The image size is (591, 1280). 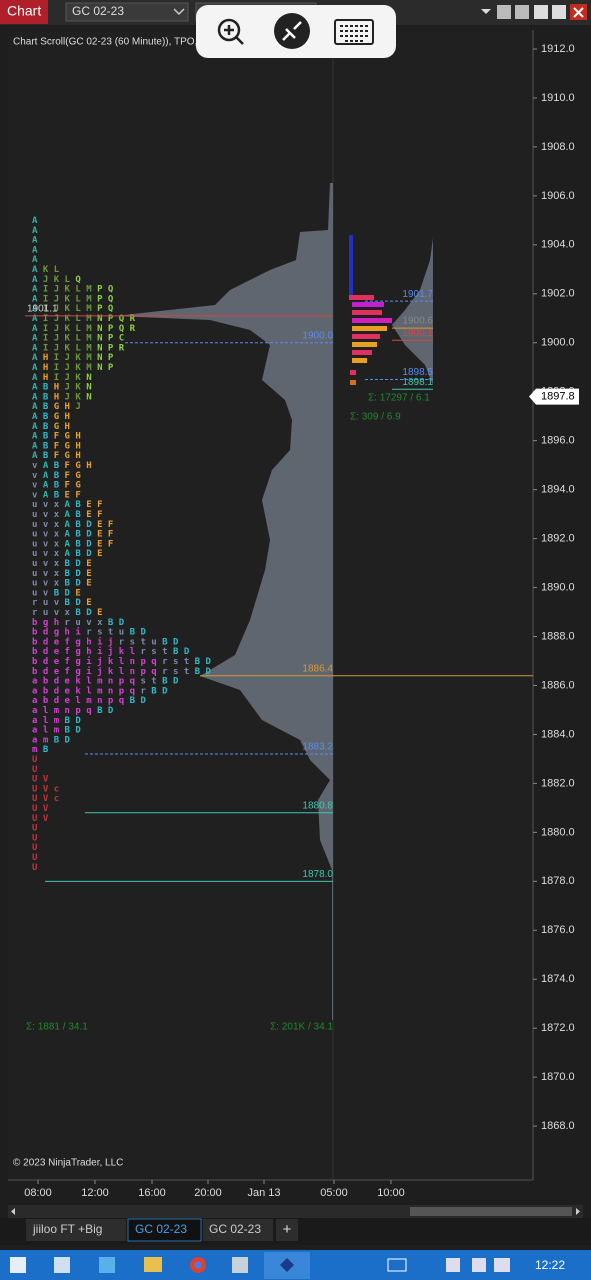 What do you see at coordinates (51, 740) in the screenshot?
I see `tpo-row: a m B D` at bounding box center [51, 740].